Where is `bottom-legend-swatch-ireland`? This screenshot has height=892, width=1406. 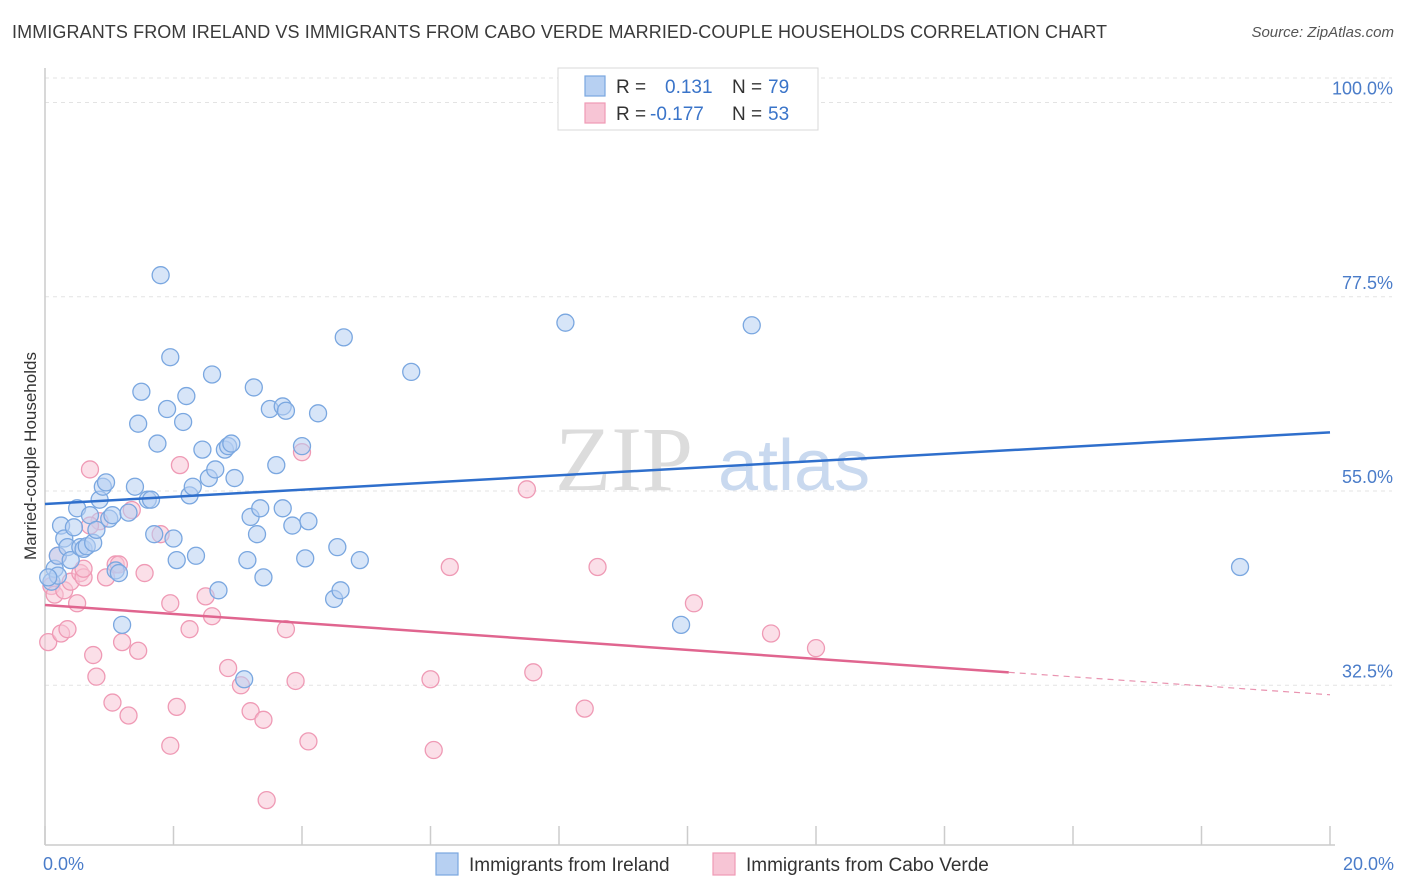 bottom-legend-swatch-ireland is located at coordinates (447, 864).